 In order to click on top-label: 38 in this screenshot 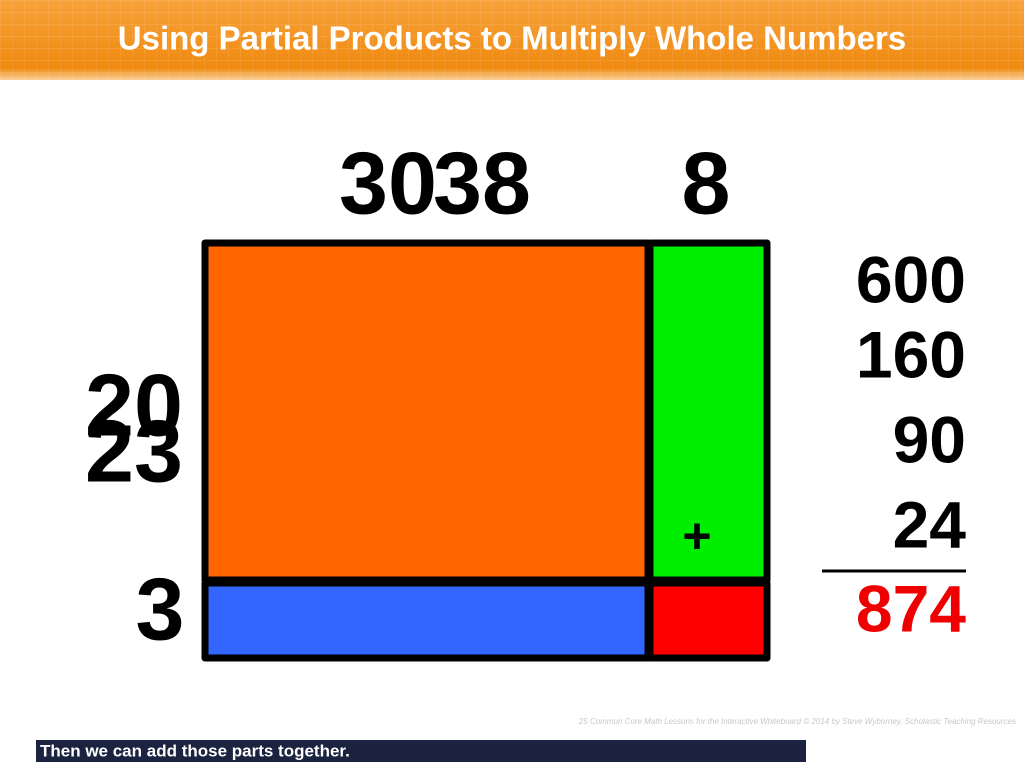, I will do `click(482, 182)`.